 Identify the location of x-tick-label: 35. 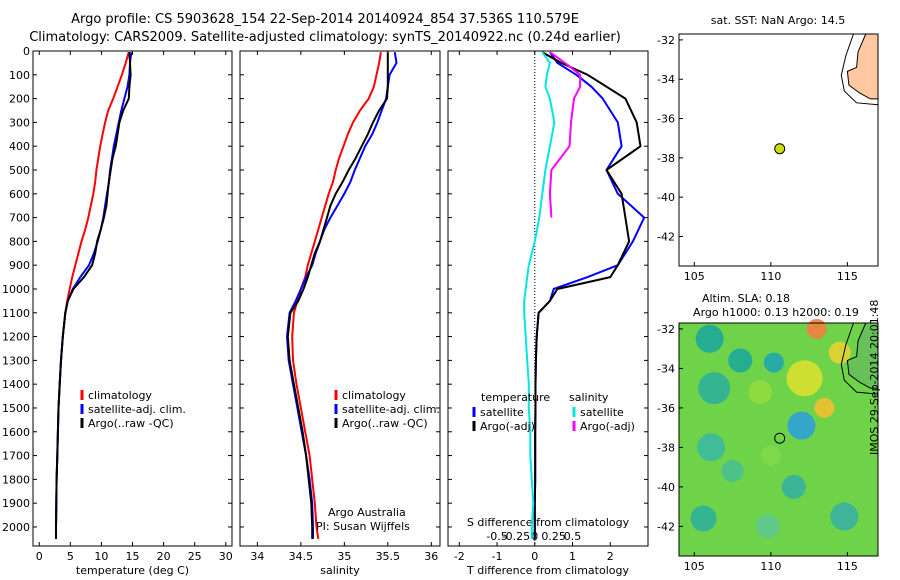
(344, 556).